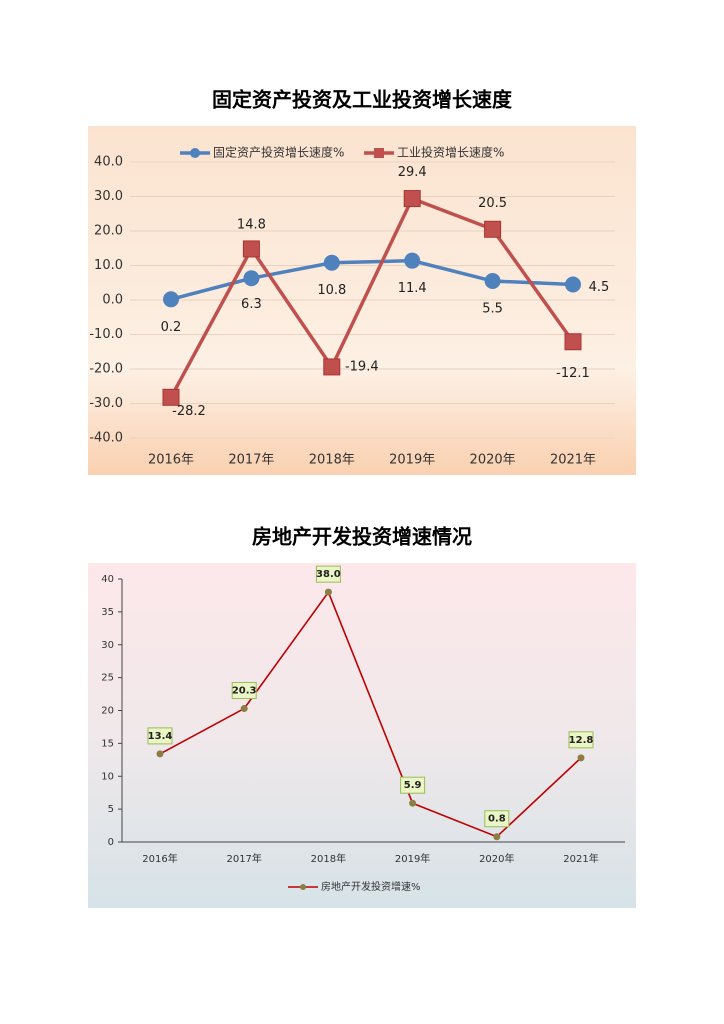 The height and width of the screenshot is (1024, 724). Describe the element at coordinates (106, 369) in the screenshot. I see `y-tick-label: -20.0` at that location.